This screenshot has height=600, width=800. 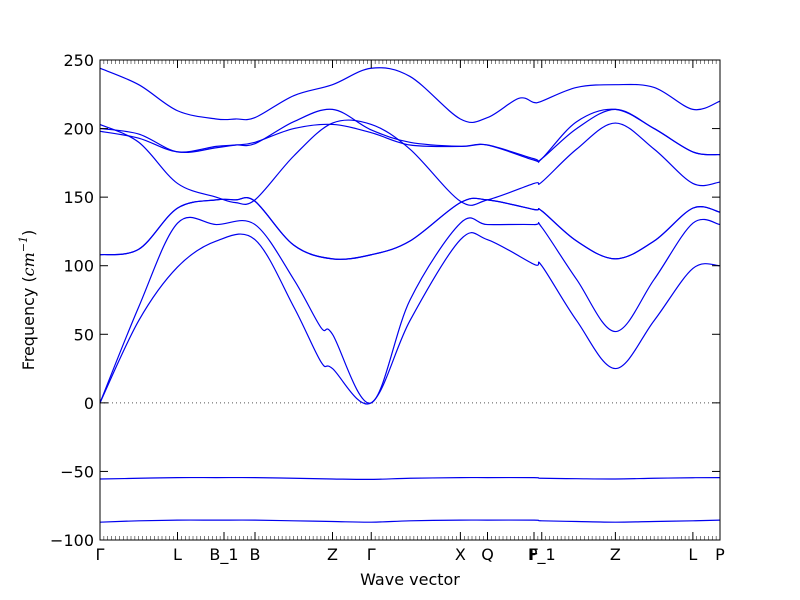 What do you see at coordinates (460, 554) in the screenshot?
I see `x-tick-label: X` at bounding box center [460, 554].